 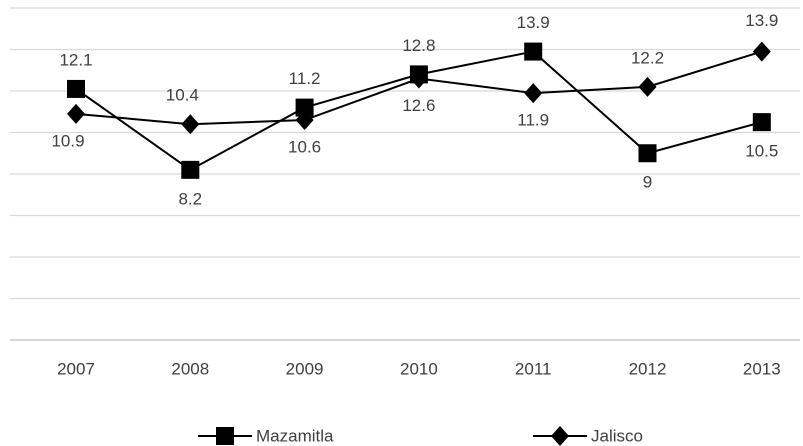 What do you see at coordinates (418, 105) in the screenshot?
I see `data-label: 12.6` at bounding box center [418, 105].